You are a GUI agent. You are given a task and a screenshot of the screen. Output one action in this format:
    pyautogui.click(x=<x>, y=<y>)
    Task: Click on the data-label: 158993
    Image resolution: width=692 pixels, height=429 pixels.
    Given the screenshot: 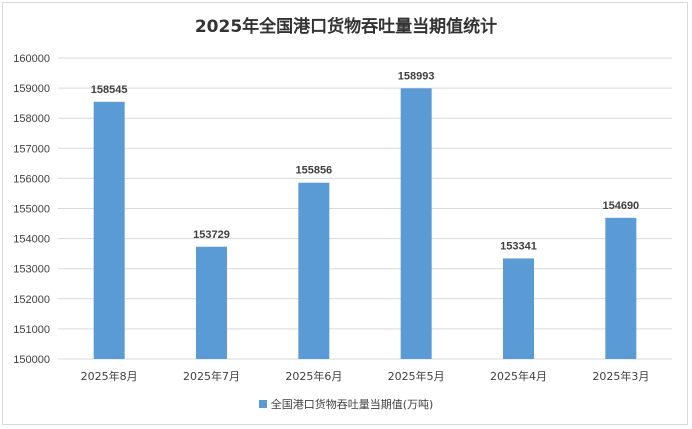 What is the action you would take?
    pyautogui.click(x=416, y=76)
    